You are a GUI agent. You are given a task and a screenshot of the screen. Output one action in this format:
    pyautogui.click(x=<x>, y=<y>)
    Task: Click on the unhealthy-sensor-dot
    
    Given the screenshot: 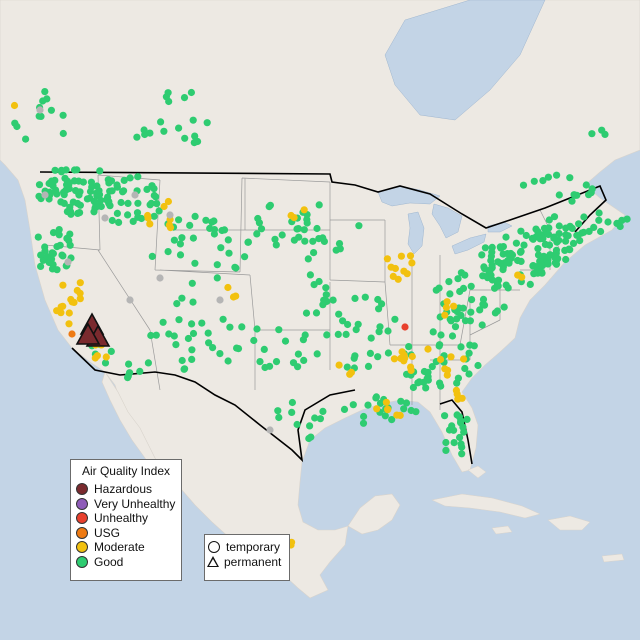 What is the action you would take?
    pyautogui.click(x=405, y=327)
    